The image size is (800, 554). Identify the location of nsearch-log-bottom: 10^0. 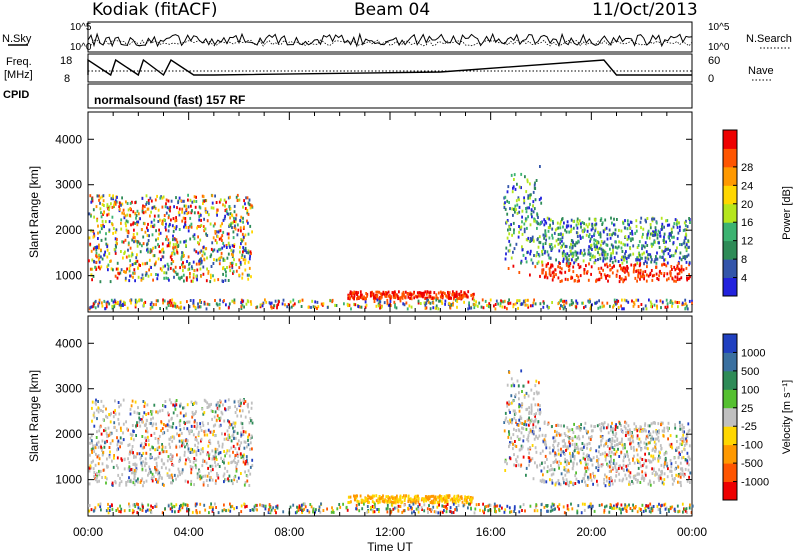
(719, 47).